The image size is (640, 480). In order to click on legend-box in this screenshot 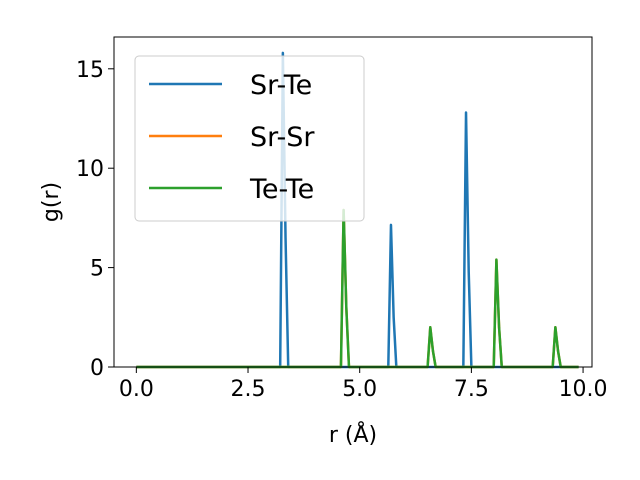, I will do `click(249, 138)`.